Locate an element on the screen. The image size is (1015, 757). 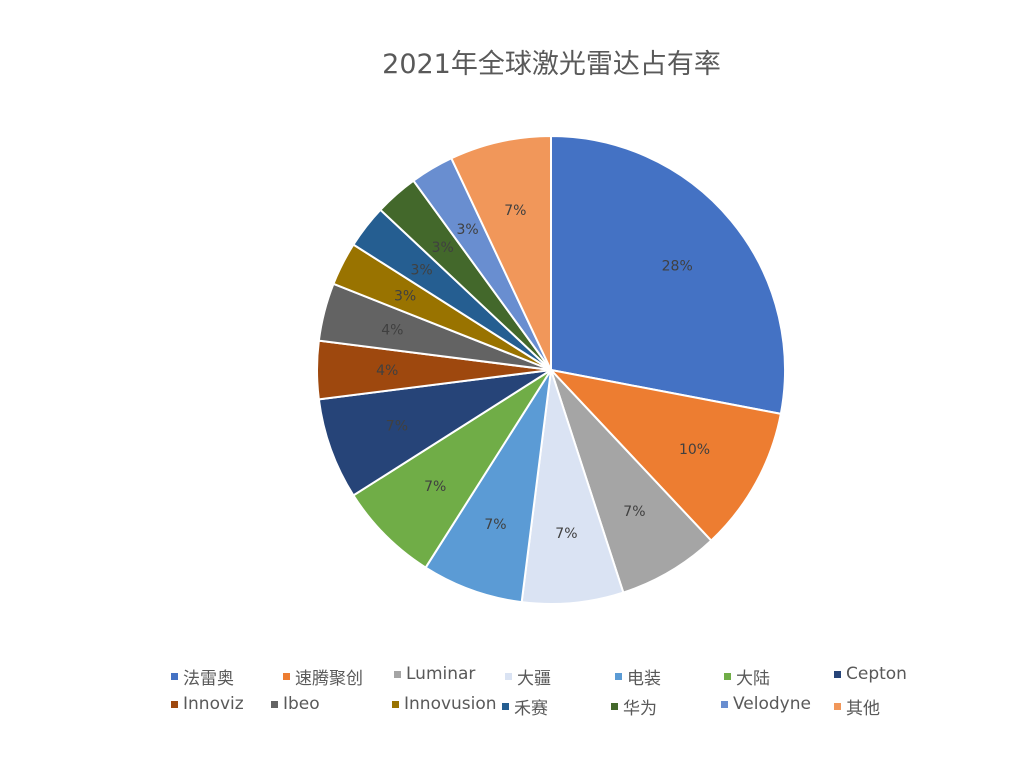
chart-title: 2021年全球激光雷达占有率 is located at coordinates (551, 64).